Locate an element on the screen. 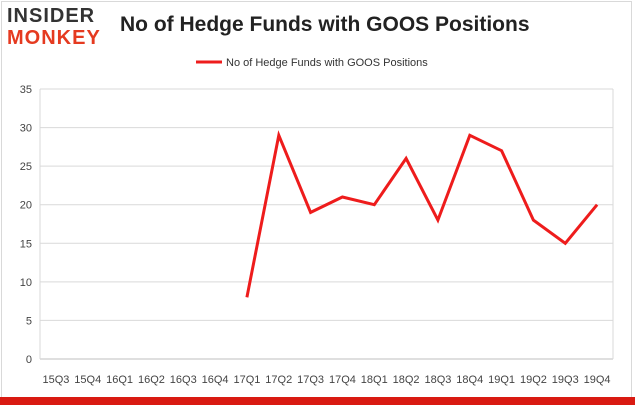 The height and width of the screenshot is (405, 635). x-tick-label: 17Q3 is located at coordinates (310, 380).